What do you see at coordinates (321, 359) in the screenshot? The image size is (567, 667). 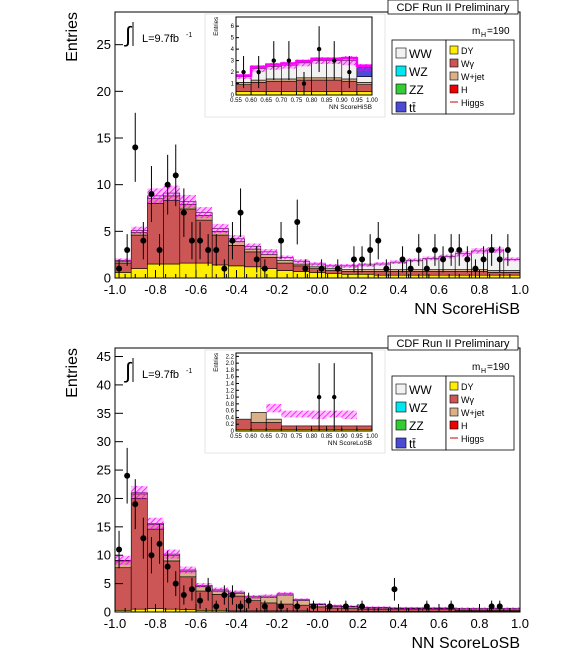 I see `annotations-1: ∫ L=9.7fb -1 CDF Run II Preliminary m H =190` at bounding box center [321, 359].